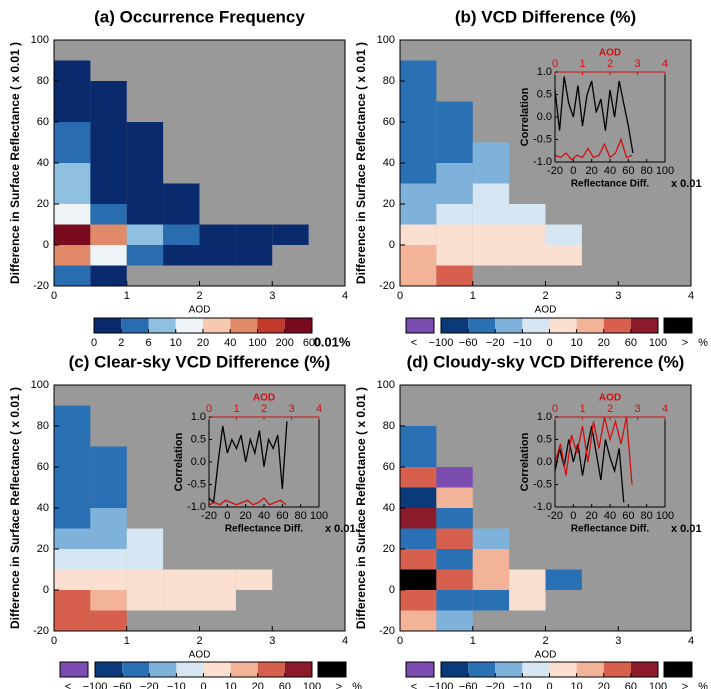 This screenshot has width=711, height=689. Describe the element at coordinates (637, 409) in the screenshot. I see `inset-x2-tick-label: 3` at that location.